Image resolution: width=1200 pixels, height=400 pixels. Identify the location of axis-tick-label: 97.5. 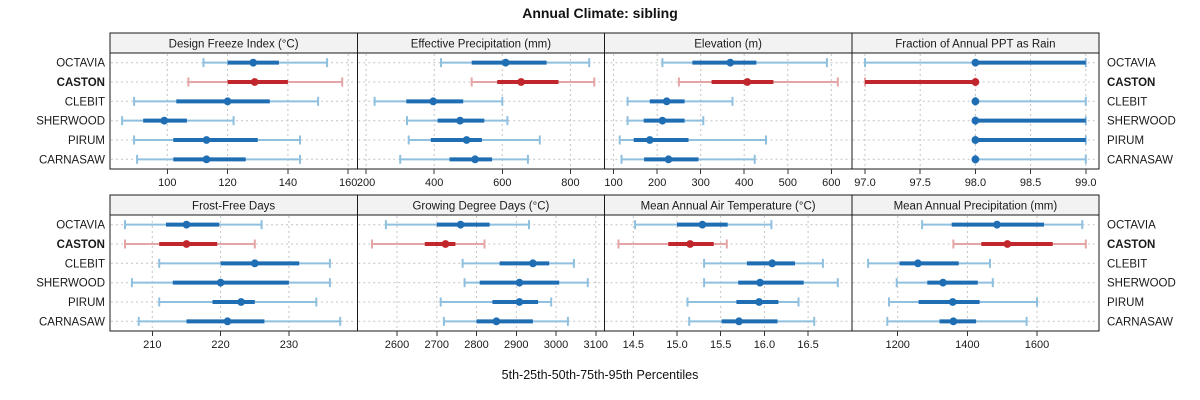
(919, 183).